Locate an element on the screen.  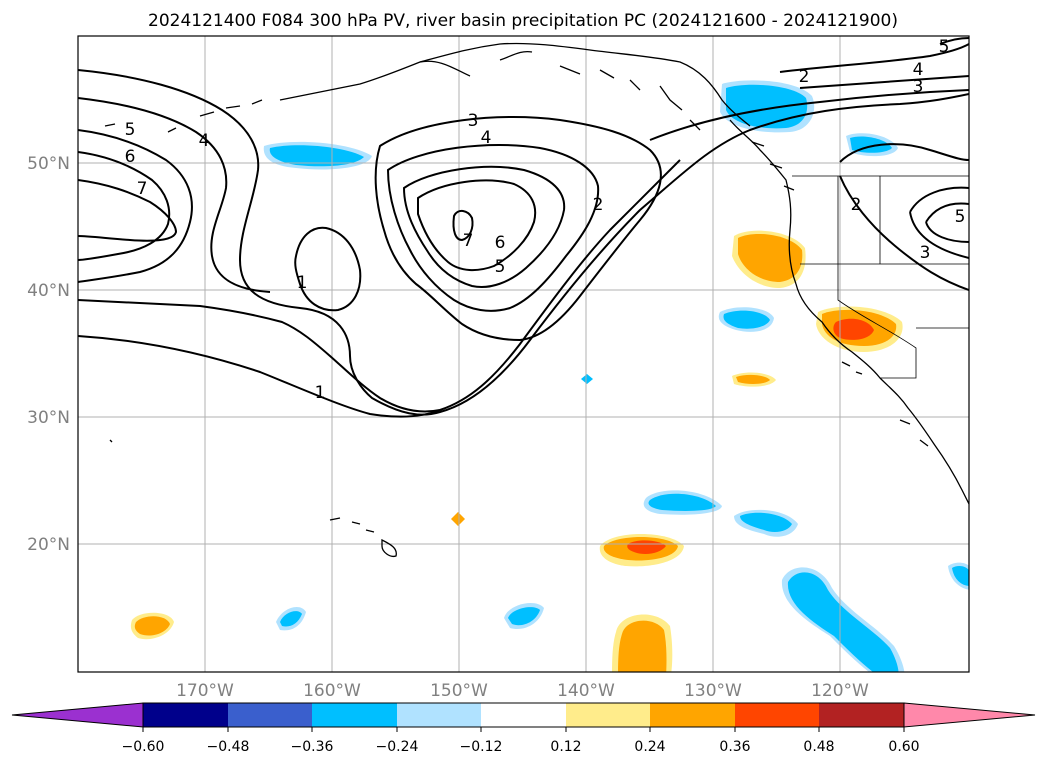
colorbar-tick-label: −0.12 is located at coordinates (481, 747).